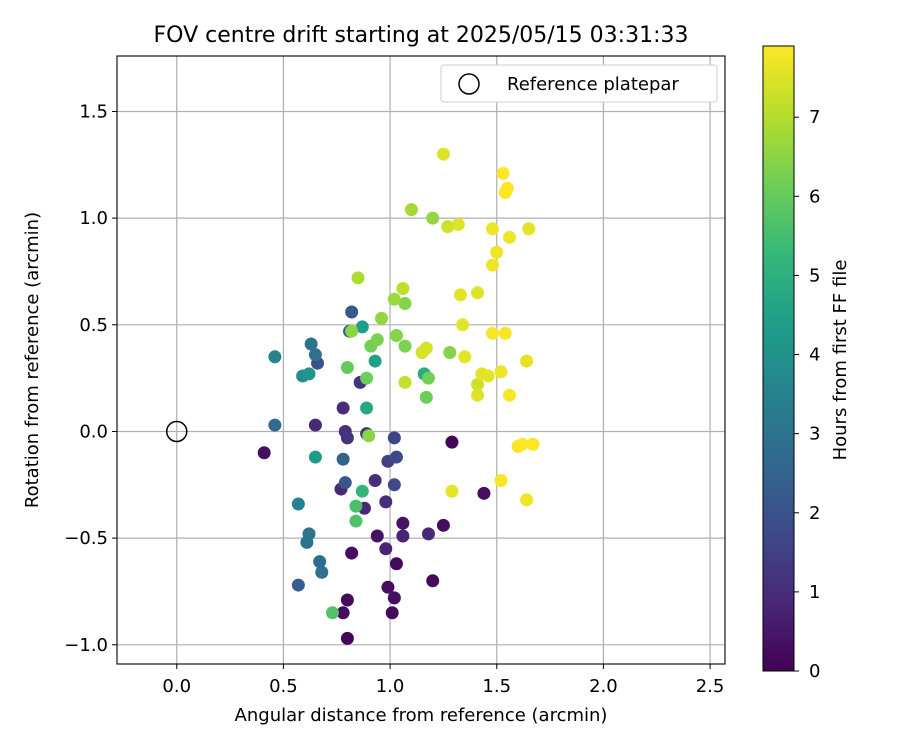 This screenshot has height=750, width=900. Describe the element at coordinates (807, 394) in the screenshot. I see `colorbar-ticks: 0 1 2 3 4 5 6 7` at that location.